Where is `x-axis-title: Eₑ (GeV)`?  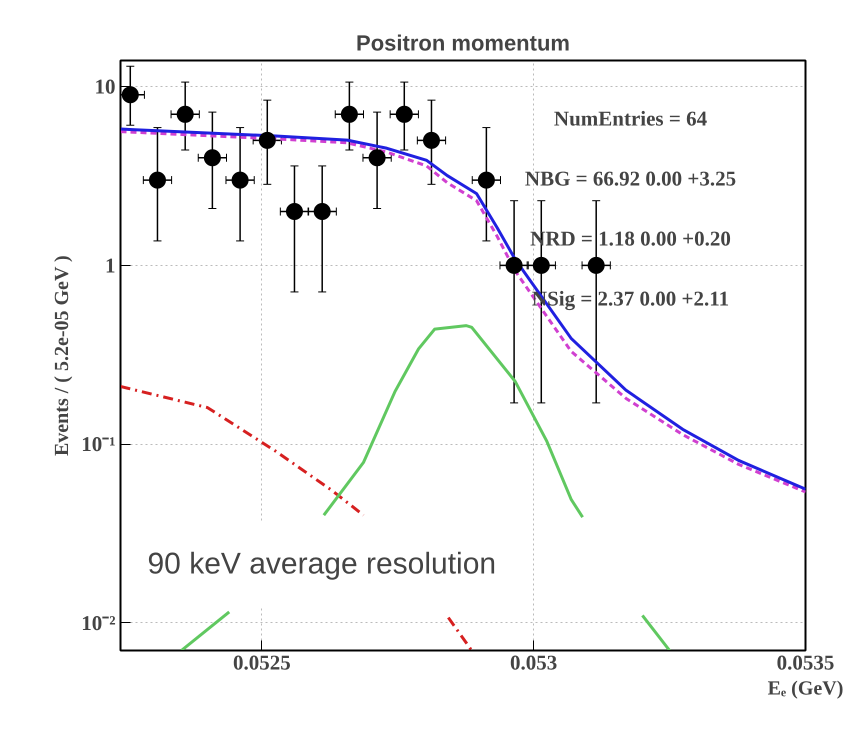
x-axis-title: Eₑ (GeV) is located at coordinates (806, 689).